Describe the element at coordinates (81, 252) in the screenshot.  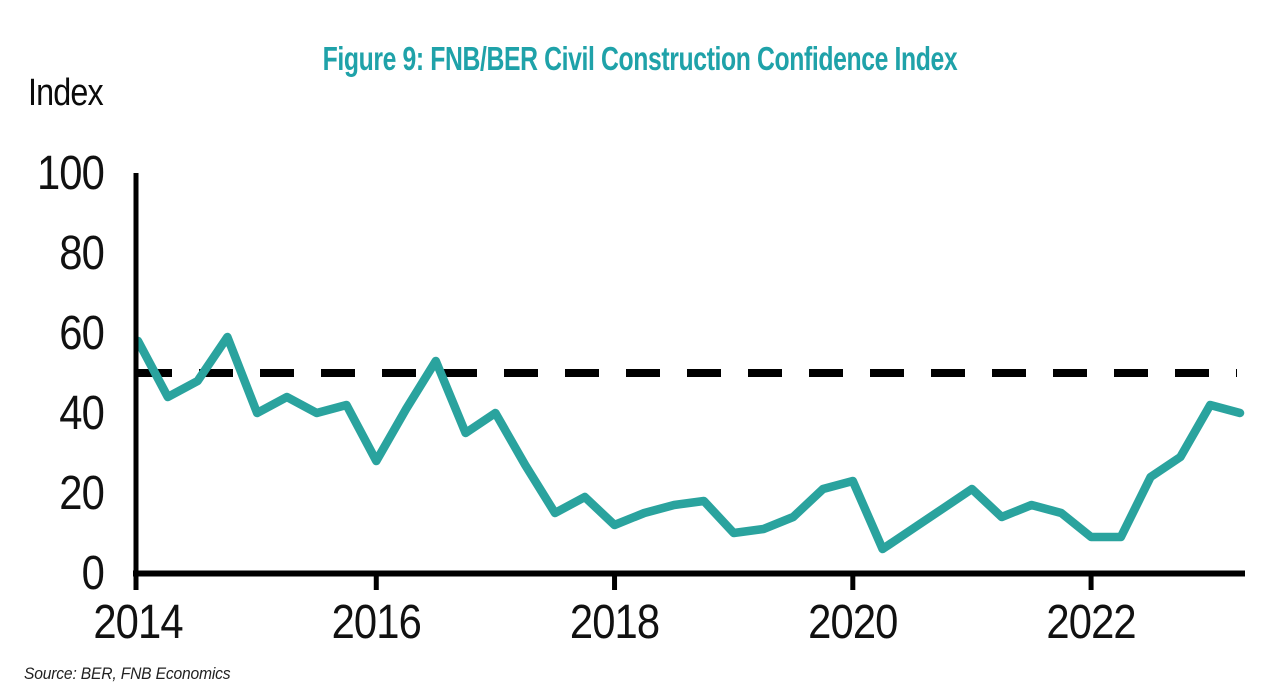
I see `y-tick-label: 80` at that location.